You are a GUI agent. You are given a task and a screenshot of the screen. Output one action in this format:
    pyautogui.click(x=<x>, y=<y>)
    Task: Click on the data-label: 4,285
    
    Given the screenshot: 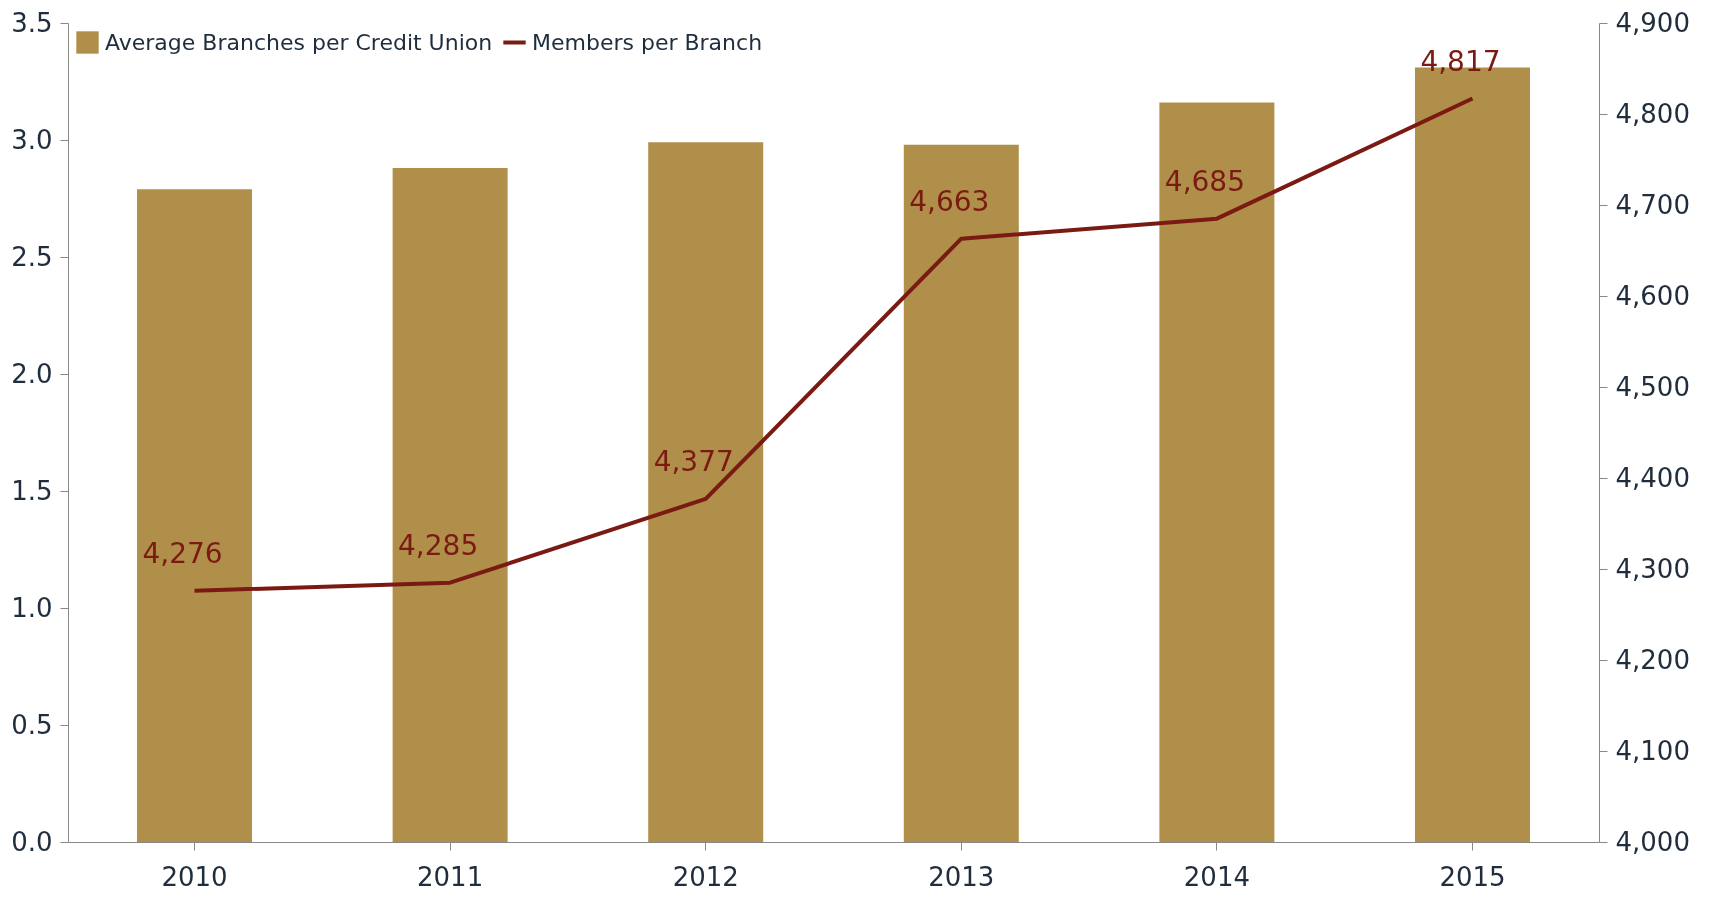 What is the action you would take?
    pyautogui.click(x=438, y=545)
    